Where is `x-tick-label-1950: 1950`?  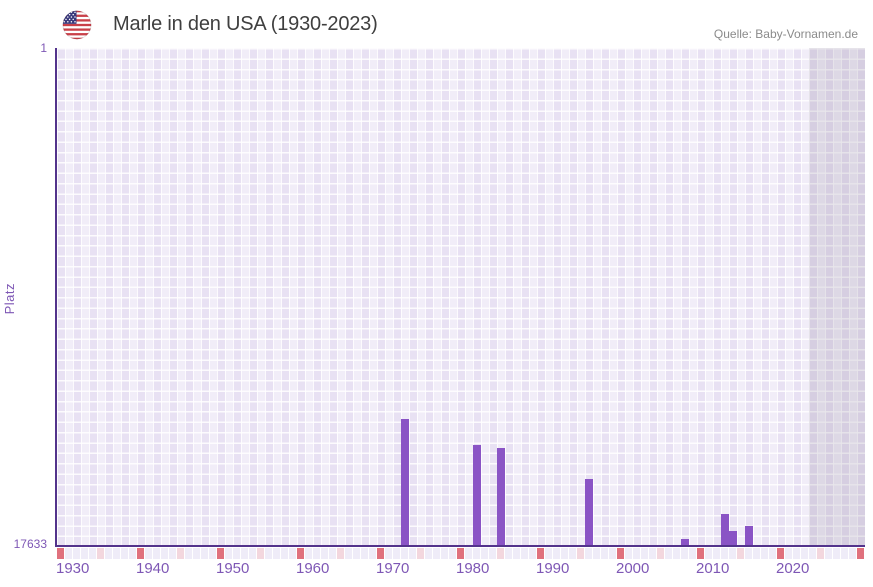
x-tick-label-1950: 1950 is located at coordinates (233, 568).